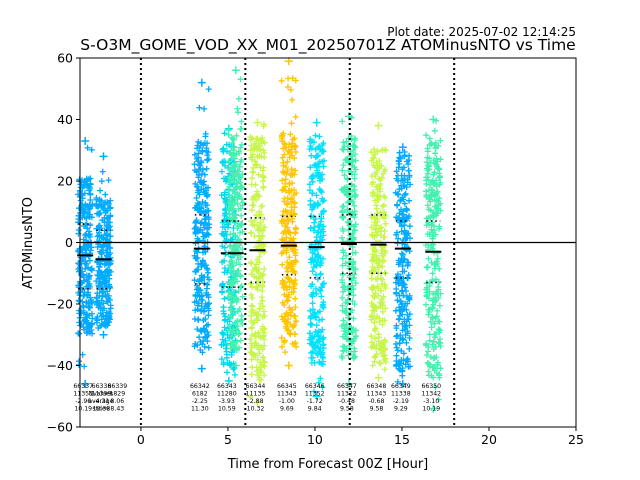  Describe the element at coordinates (481, 32) in the screenshot. I see `plot-date: Plot date: 2025-07-02 12:14:25` at that location.